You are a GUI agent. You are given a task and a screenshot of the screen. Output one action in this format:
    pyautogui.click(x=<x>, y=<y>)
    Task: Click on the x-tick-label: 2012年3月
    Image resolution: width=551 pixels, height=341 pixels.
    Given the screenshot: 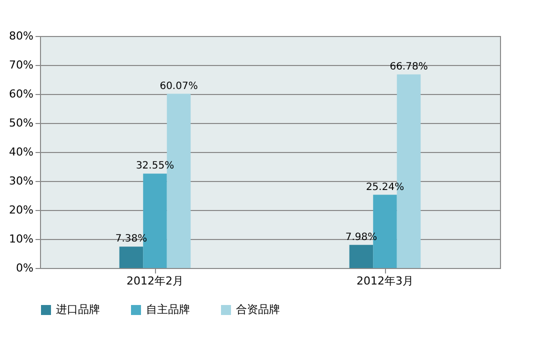 What is the action you would take?
    pyautogui.click(x=385, y=281)
    